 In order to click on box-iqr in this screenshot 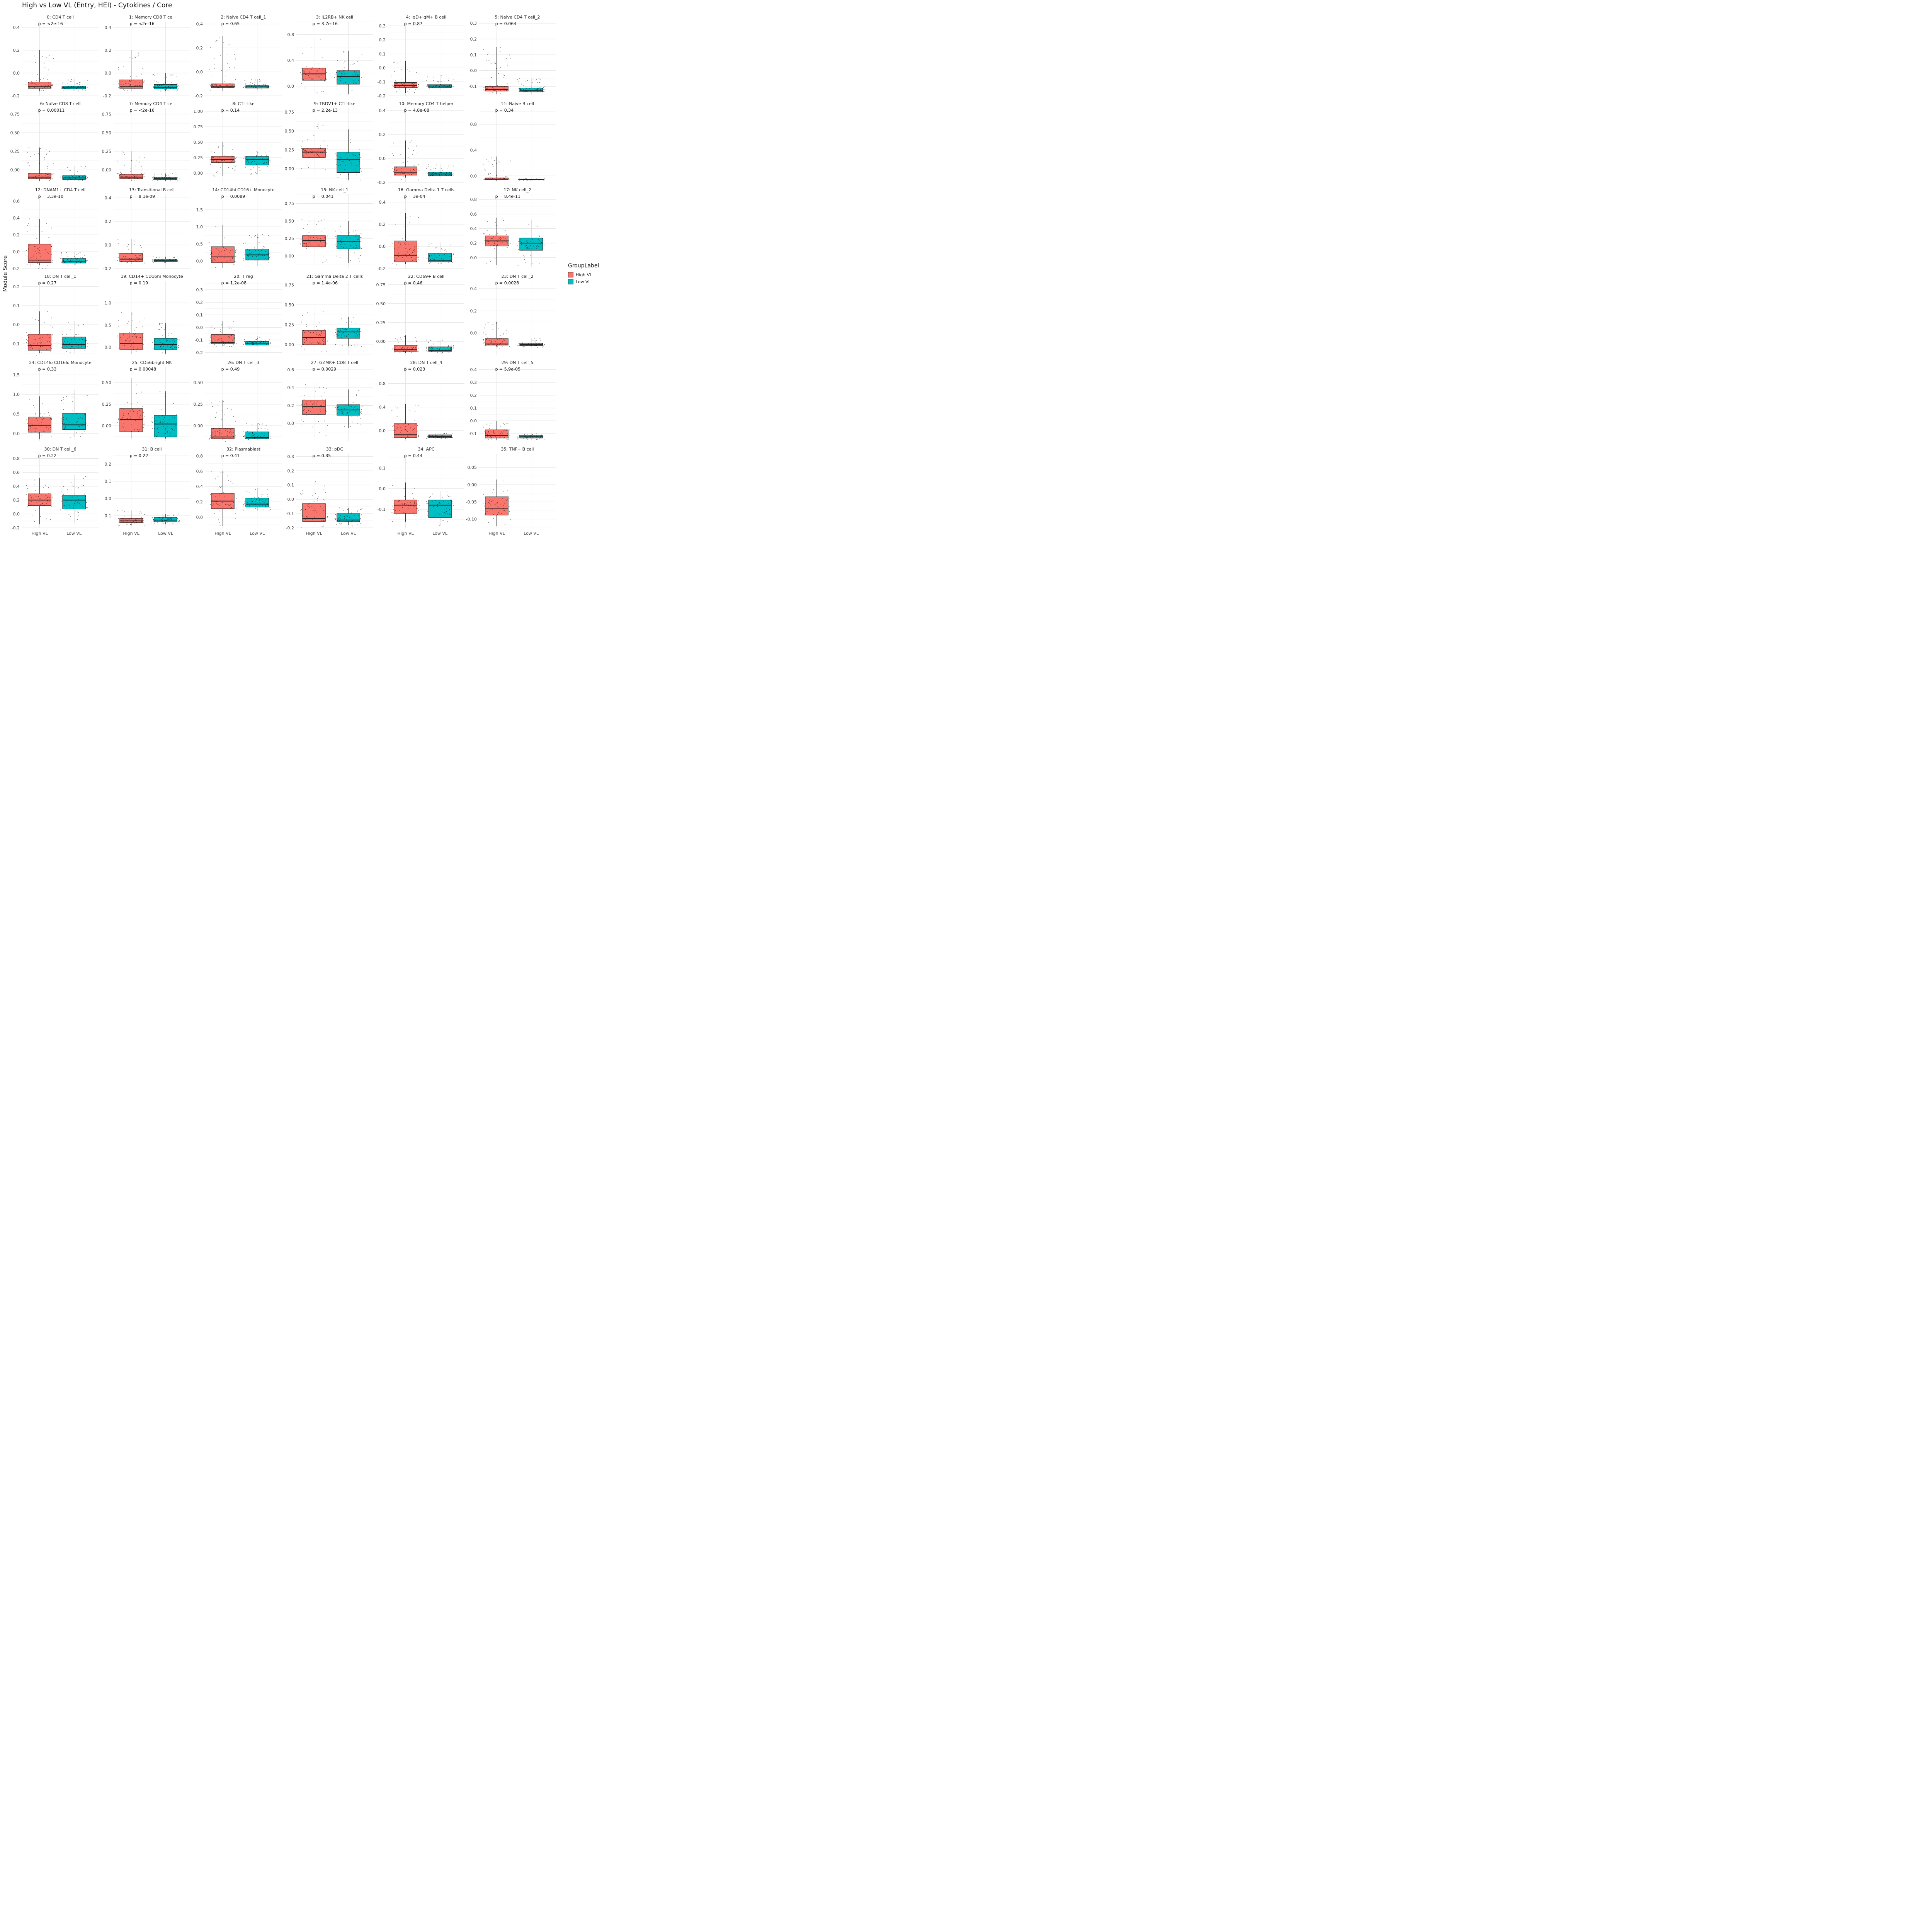, I will do `click(39, 86)`.